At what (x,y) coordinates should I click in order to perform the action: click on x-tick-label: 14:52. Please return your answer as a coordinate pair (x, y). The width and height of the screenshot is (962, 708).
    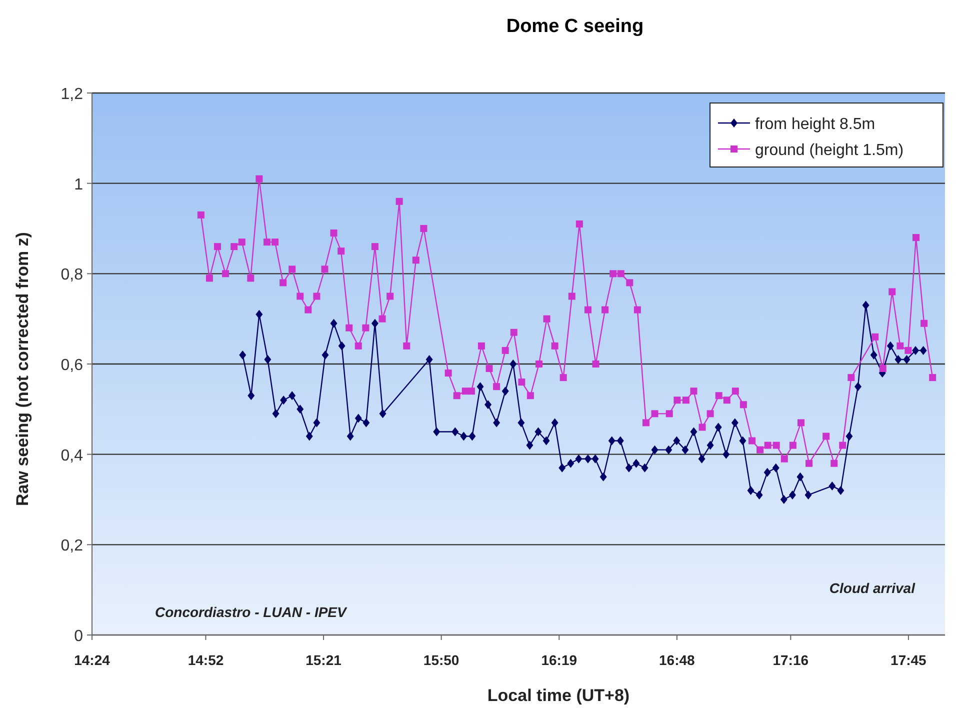
    Looking at the image, I should click on (206, 660).